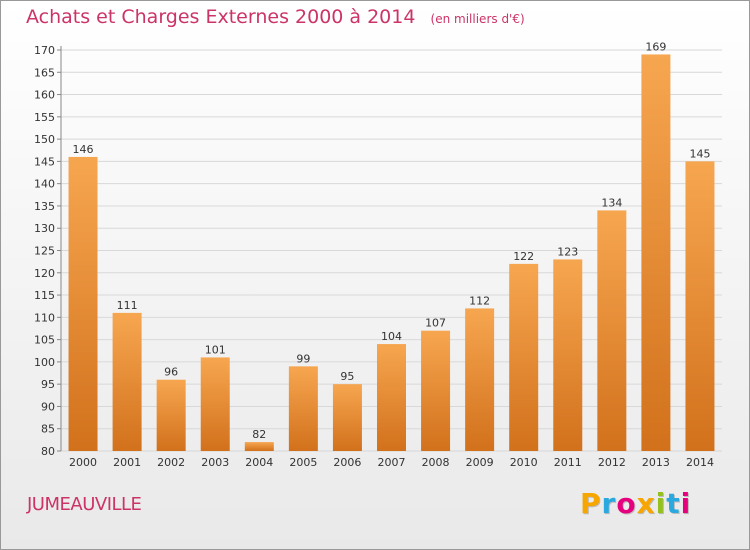 This screenshot has width=750, height=550. What do you see at coordinates (127, 462) in the screenshot?
I see `x-tick-label: 2001` at bounding box center [127, 462].